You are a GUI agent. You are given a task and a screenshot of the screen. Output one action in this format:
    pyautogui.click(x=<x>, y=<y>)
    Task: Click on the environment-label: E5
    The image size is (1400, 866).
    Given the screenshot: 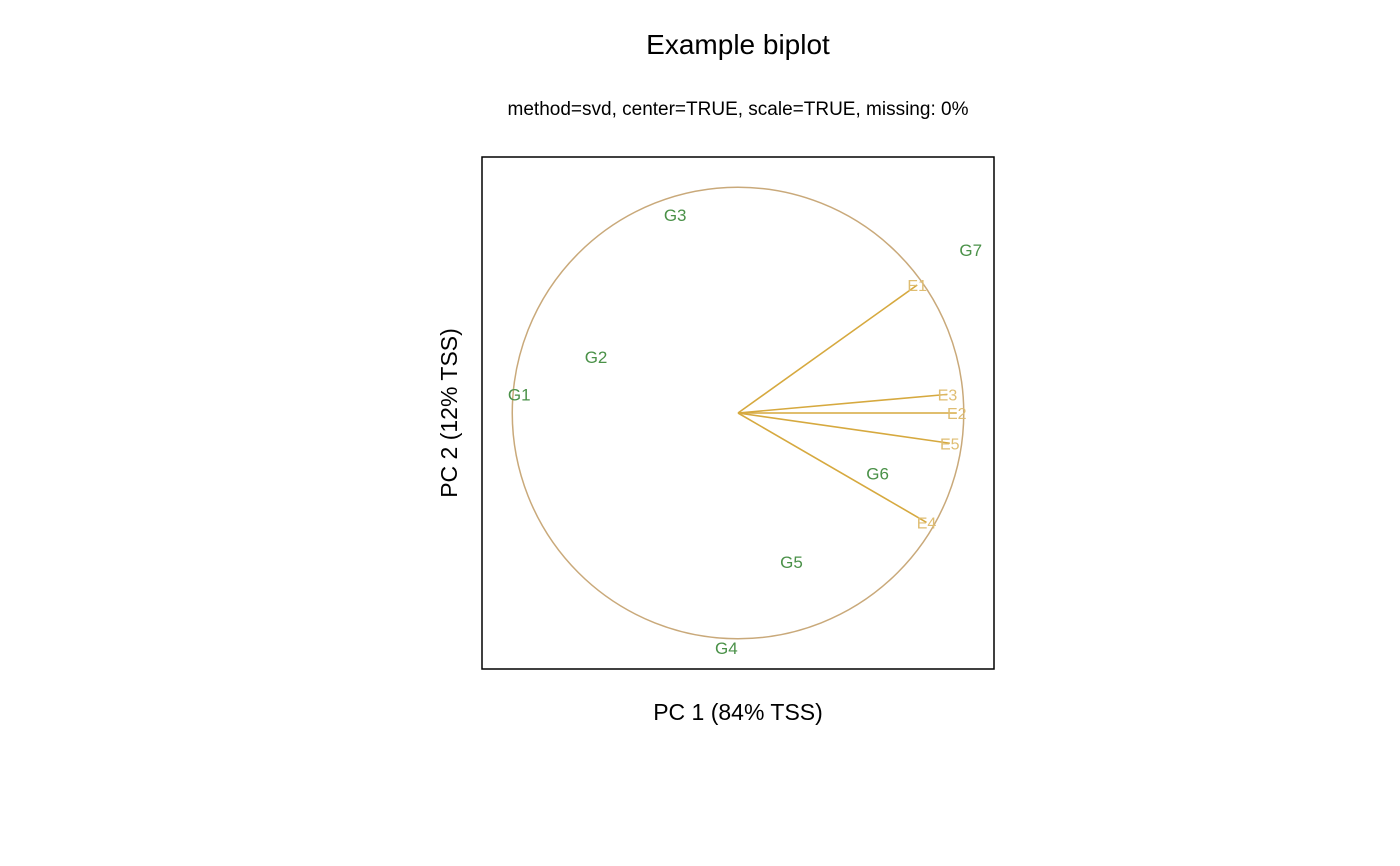 What is the action you would take?
    pyautogui.click(x=950, y=444)
    